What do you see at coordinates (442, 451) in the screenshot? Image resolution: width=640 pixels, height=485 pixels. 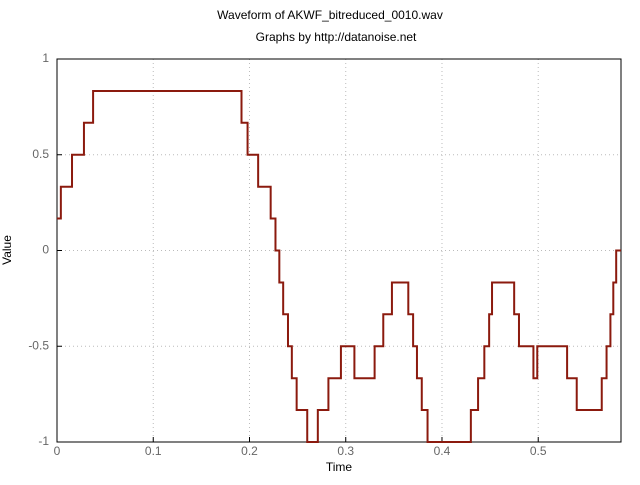 I see `x-tick-label: 0.4` at bounding box center [442, 451].